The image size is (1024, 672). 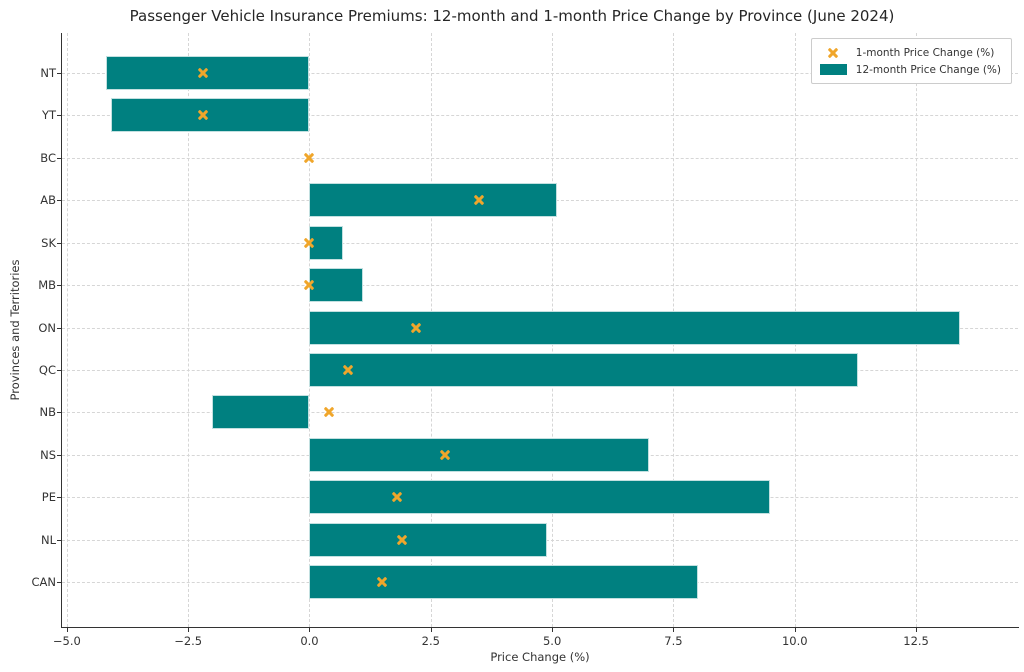 I want to click on x-tick-label: 5.0, so click(x=552, y=641).